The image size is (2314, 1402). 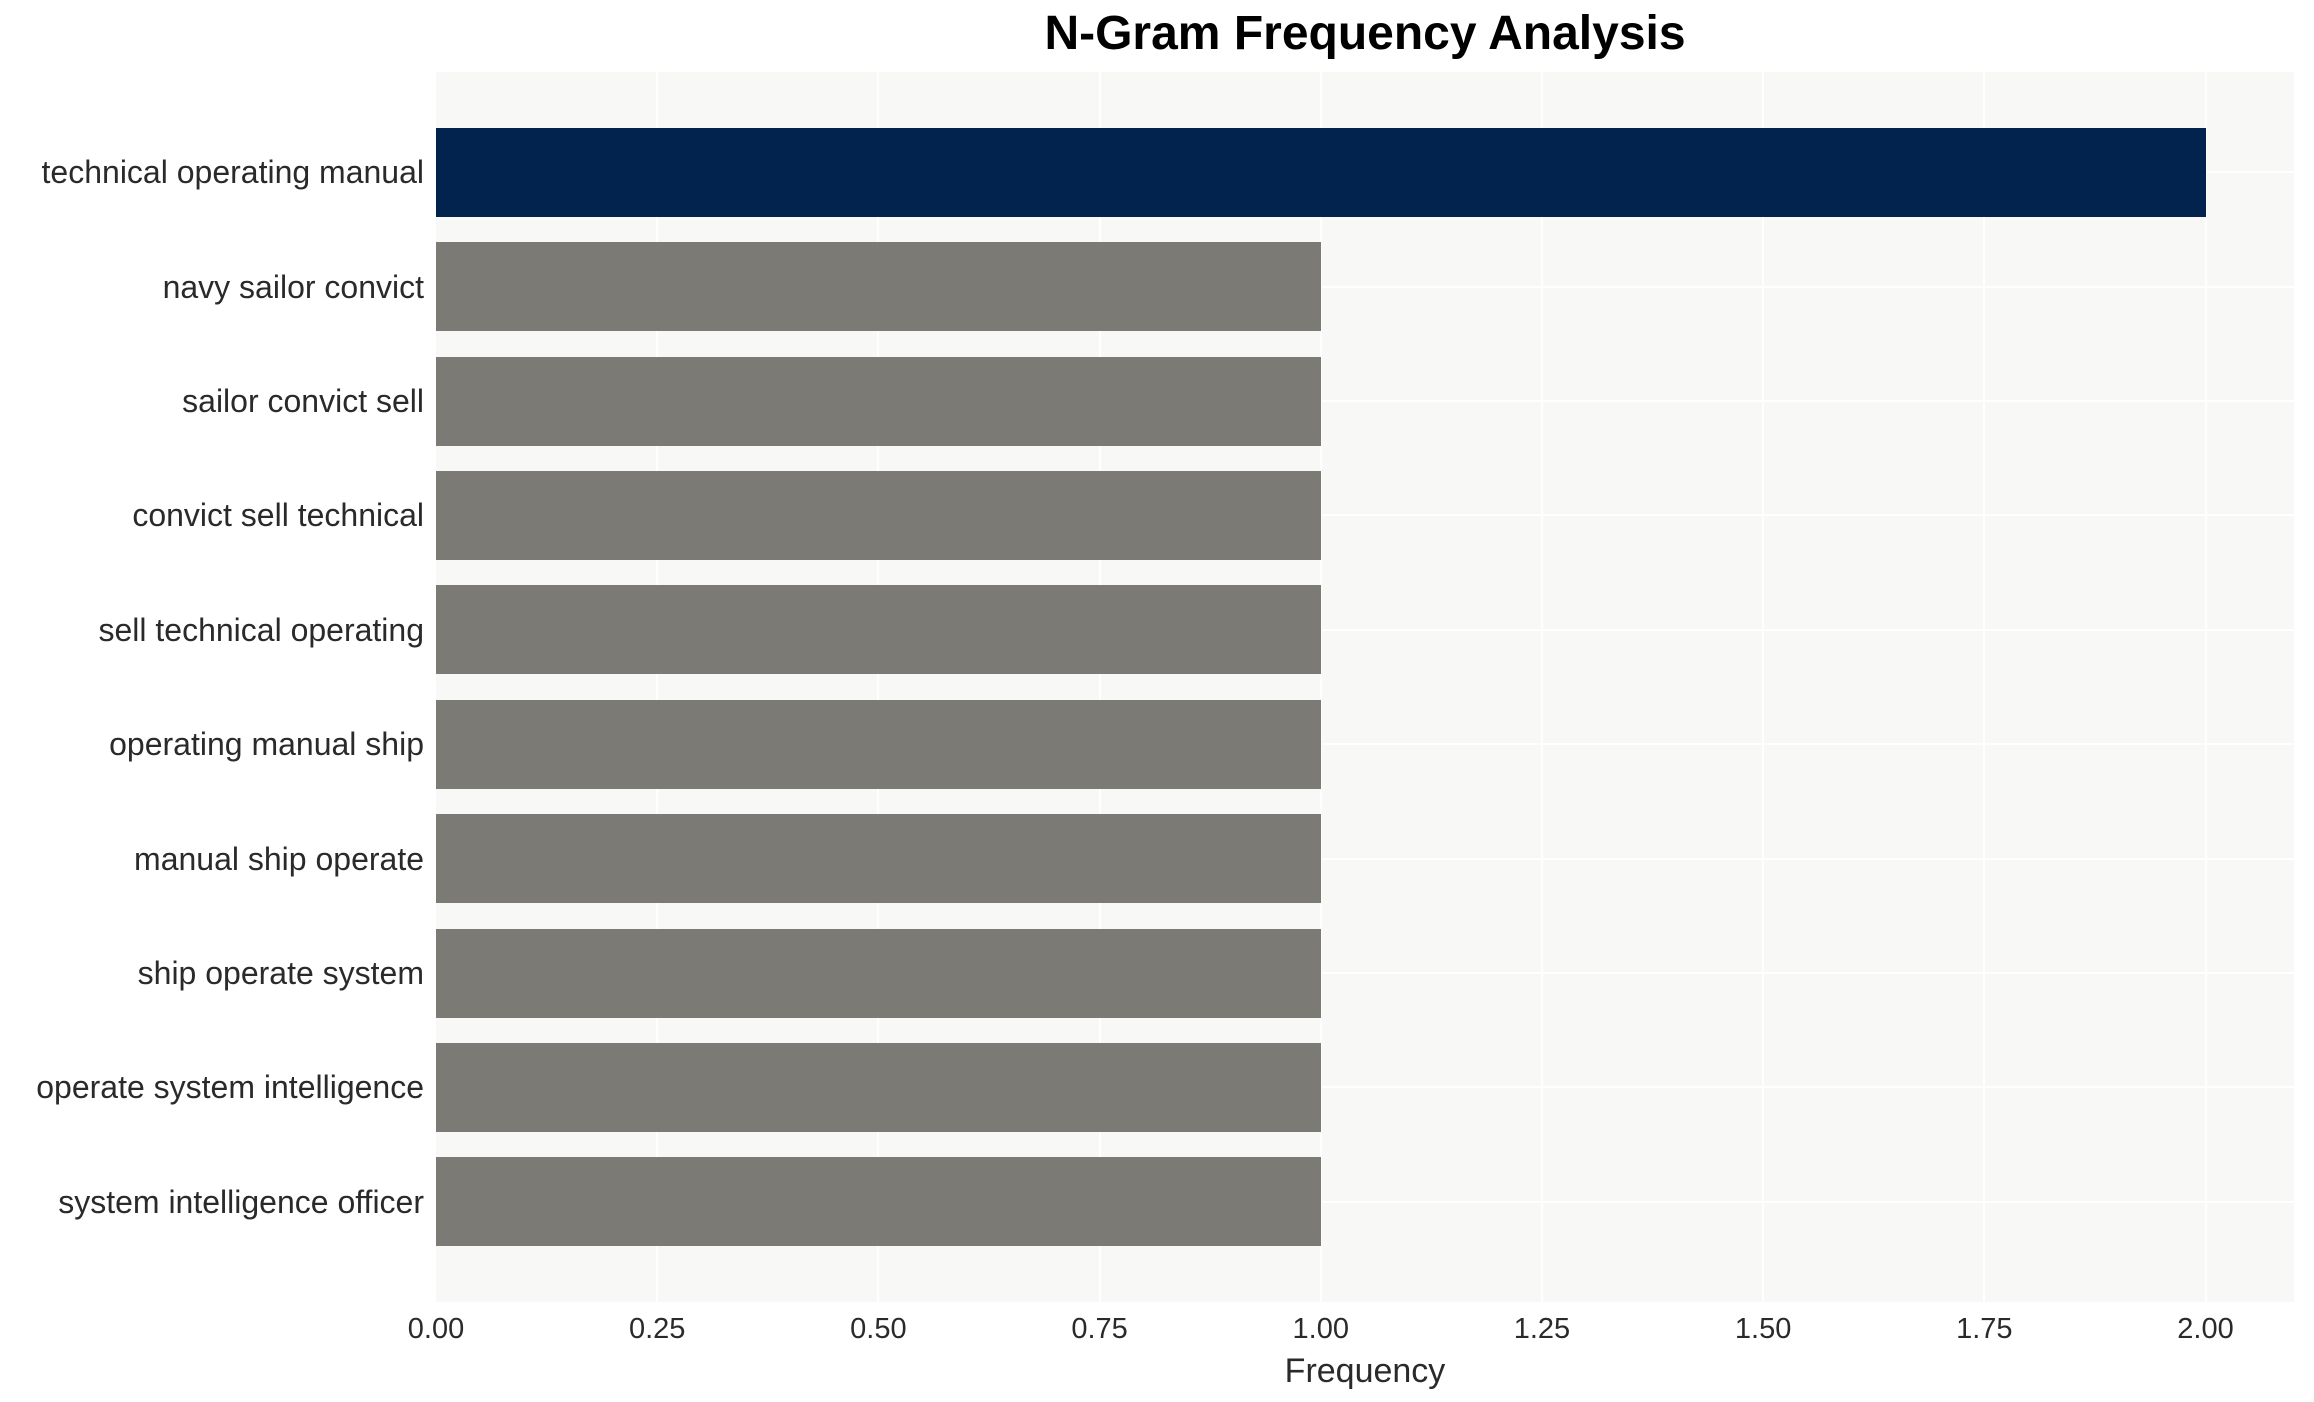 I want to click on x-tick-label: 1.75, so click(x=1984, y=1329).